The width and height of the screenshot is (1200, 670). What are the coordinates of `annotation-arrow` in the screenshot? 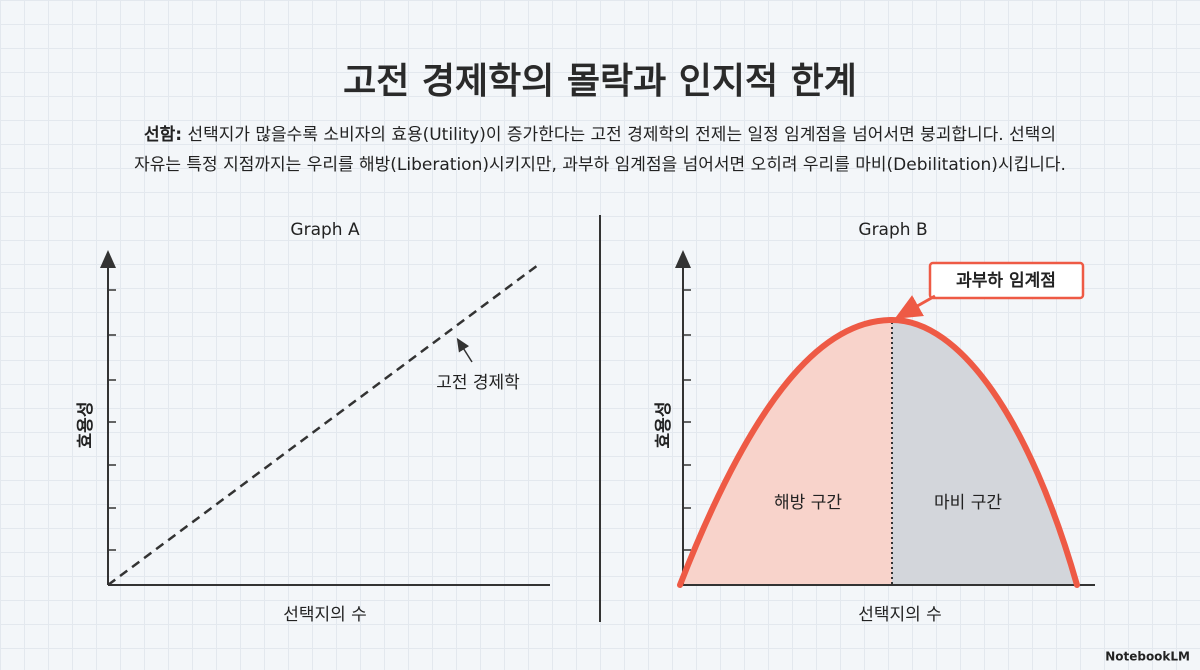 It's located at (464, 350).